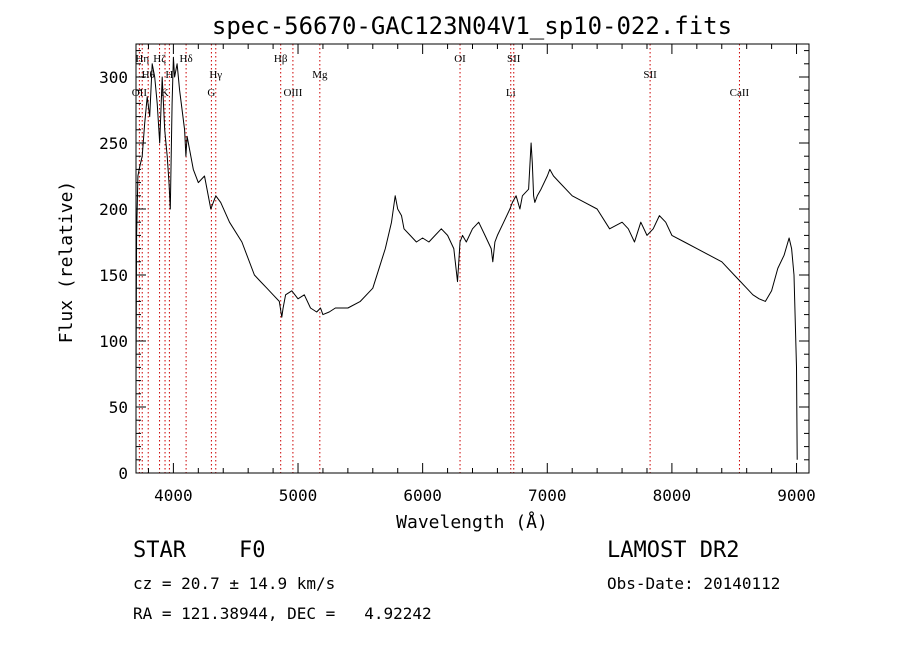 This screenshot has height=649, width=900. I want to click on marker-label-13: Li, so click(511, 93).